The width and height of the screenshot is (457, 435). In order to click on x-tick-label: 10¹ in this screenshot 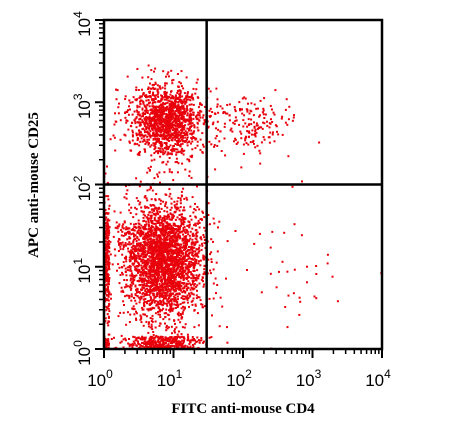, I will do `click(170, 378)`.